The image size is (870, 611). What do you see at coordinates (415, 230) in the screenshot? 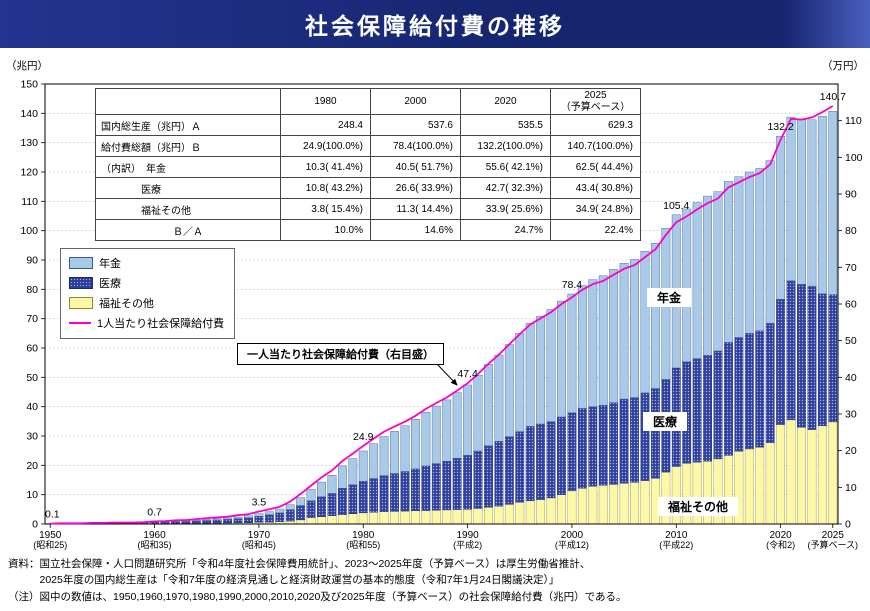
I see `table-cell: 14.6%` at bounding box center [415, 230].